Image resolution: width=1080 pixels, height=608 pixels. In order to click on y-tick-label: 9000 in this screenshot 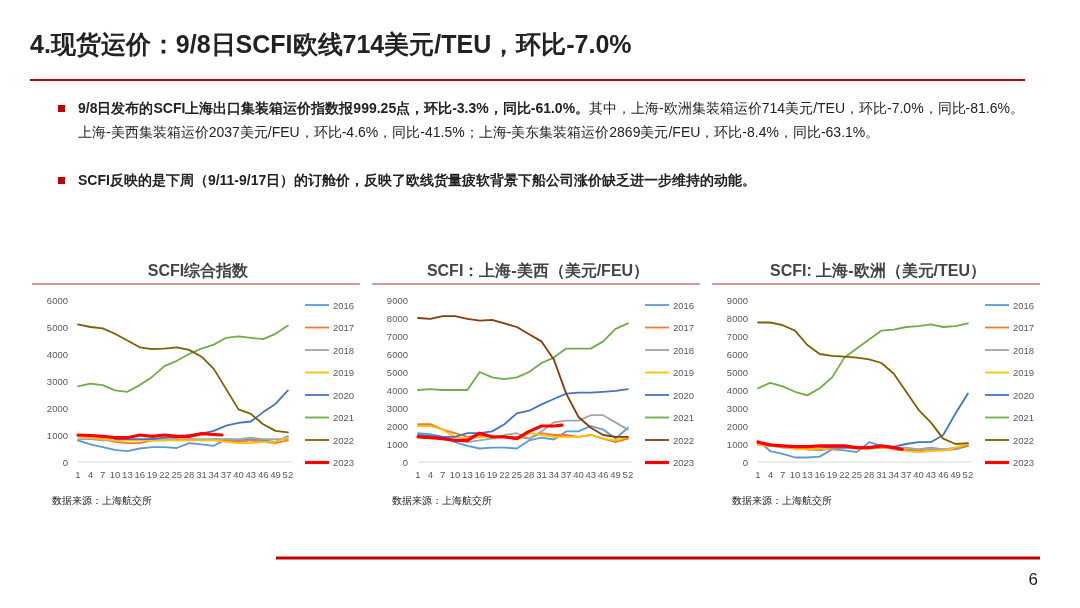, I will do `click(397, 300)`.